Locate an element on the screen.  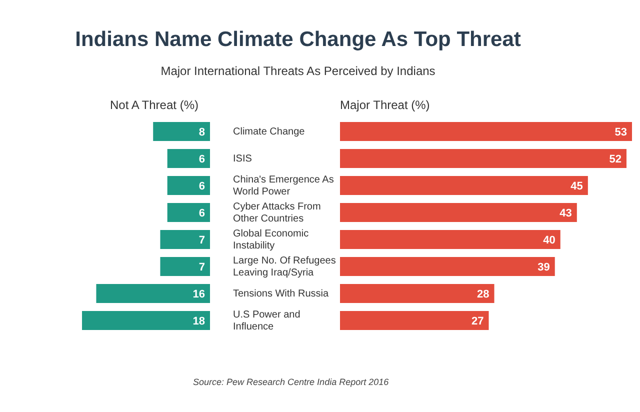
y-tick-label: Climate Change is located at coordinates (269, 132).